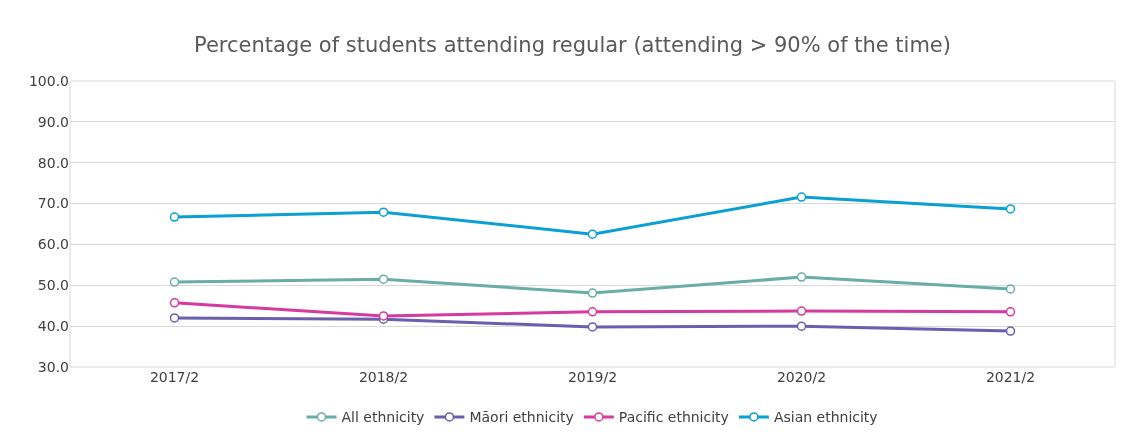 The image size is (1145, 446). Describe the element at coordinates (673, 417) in the screenshot. I see `legend-label: Pacific ethnicity` at that location.